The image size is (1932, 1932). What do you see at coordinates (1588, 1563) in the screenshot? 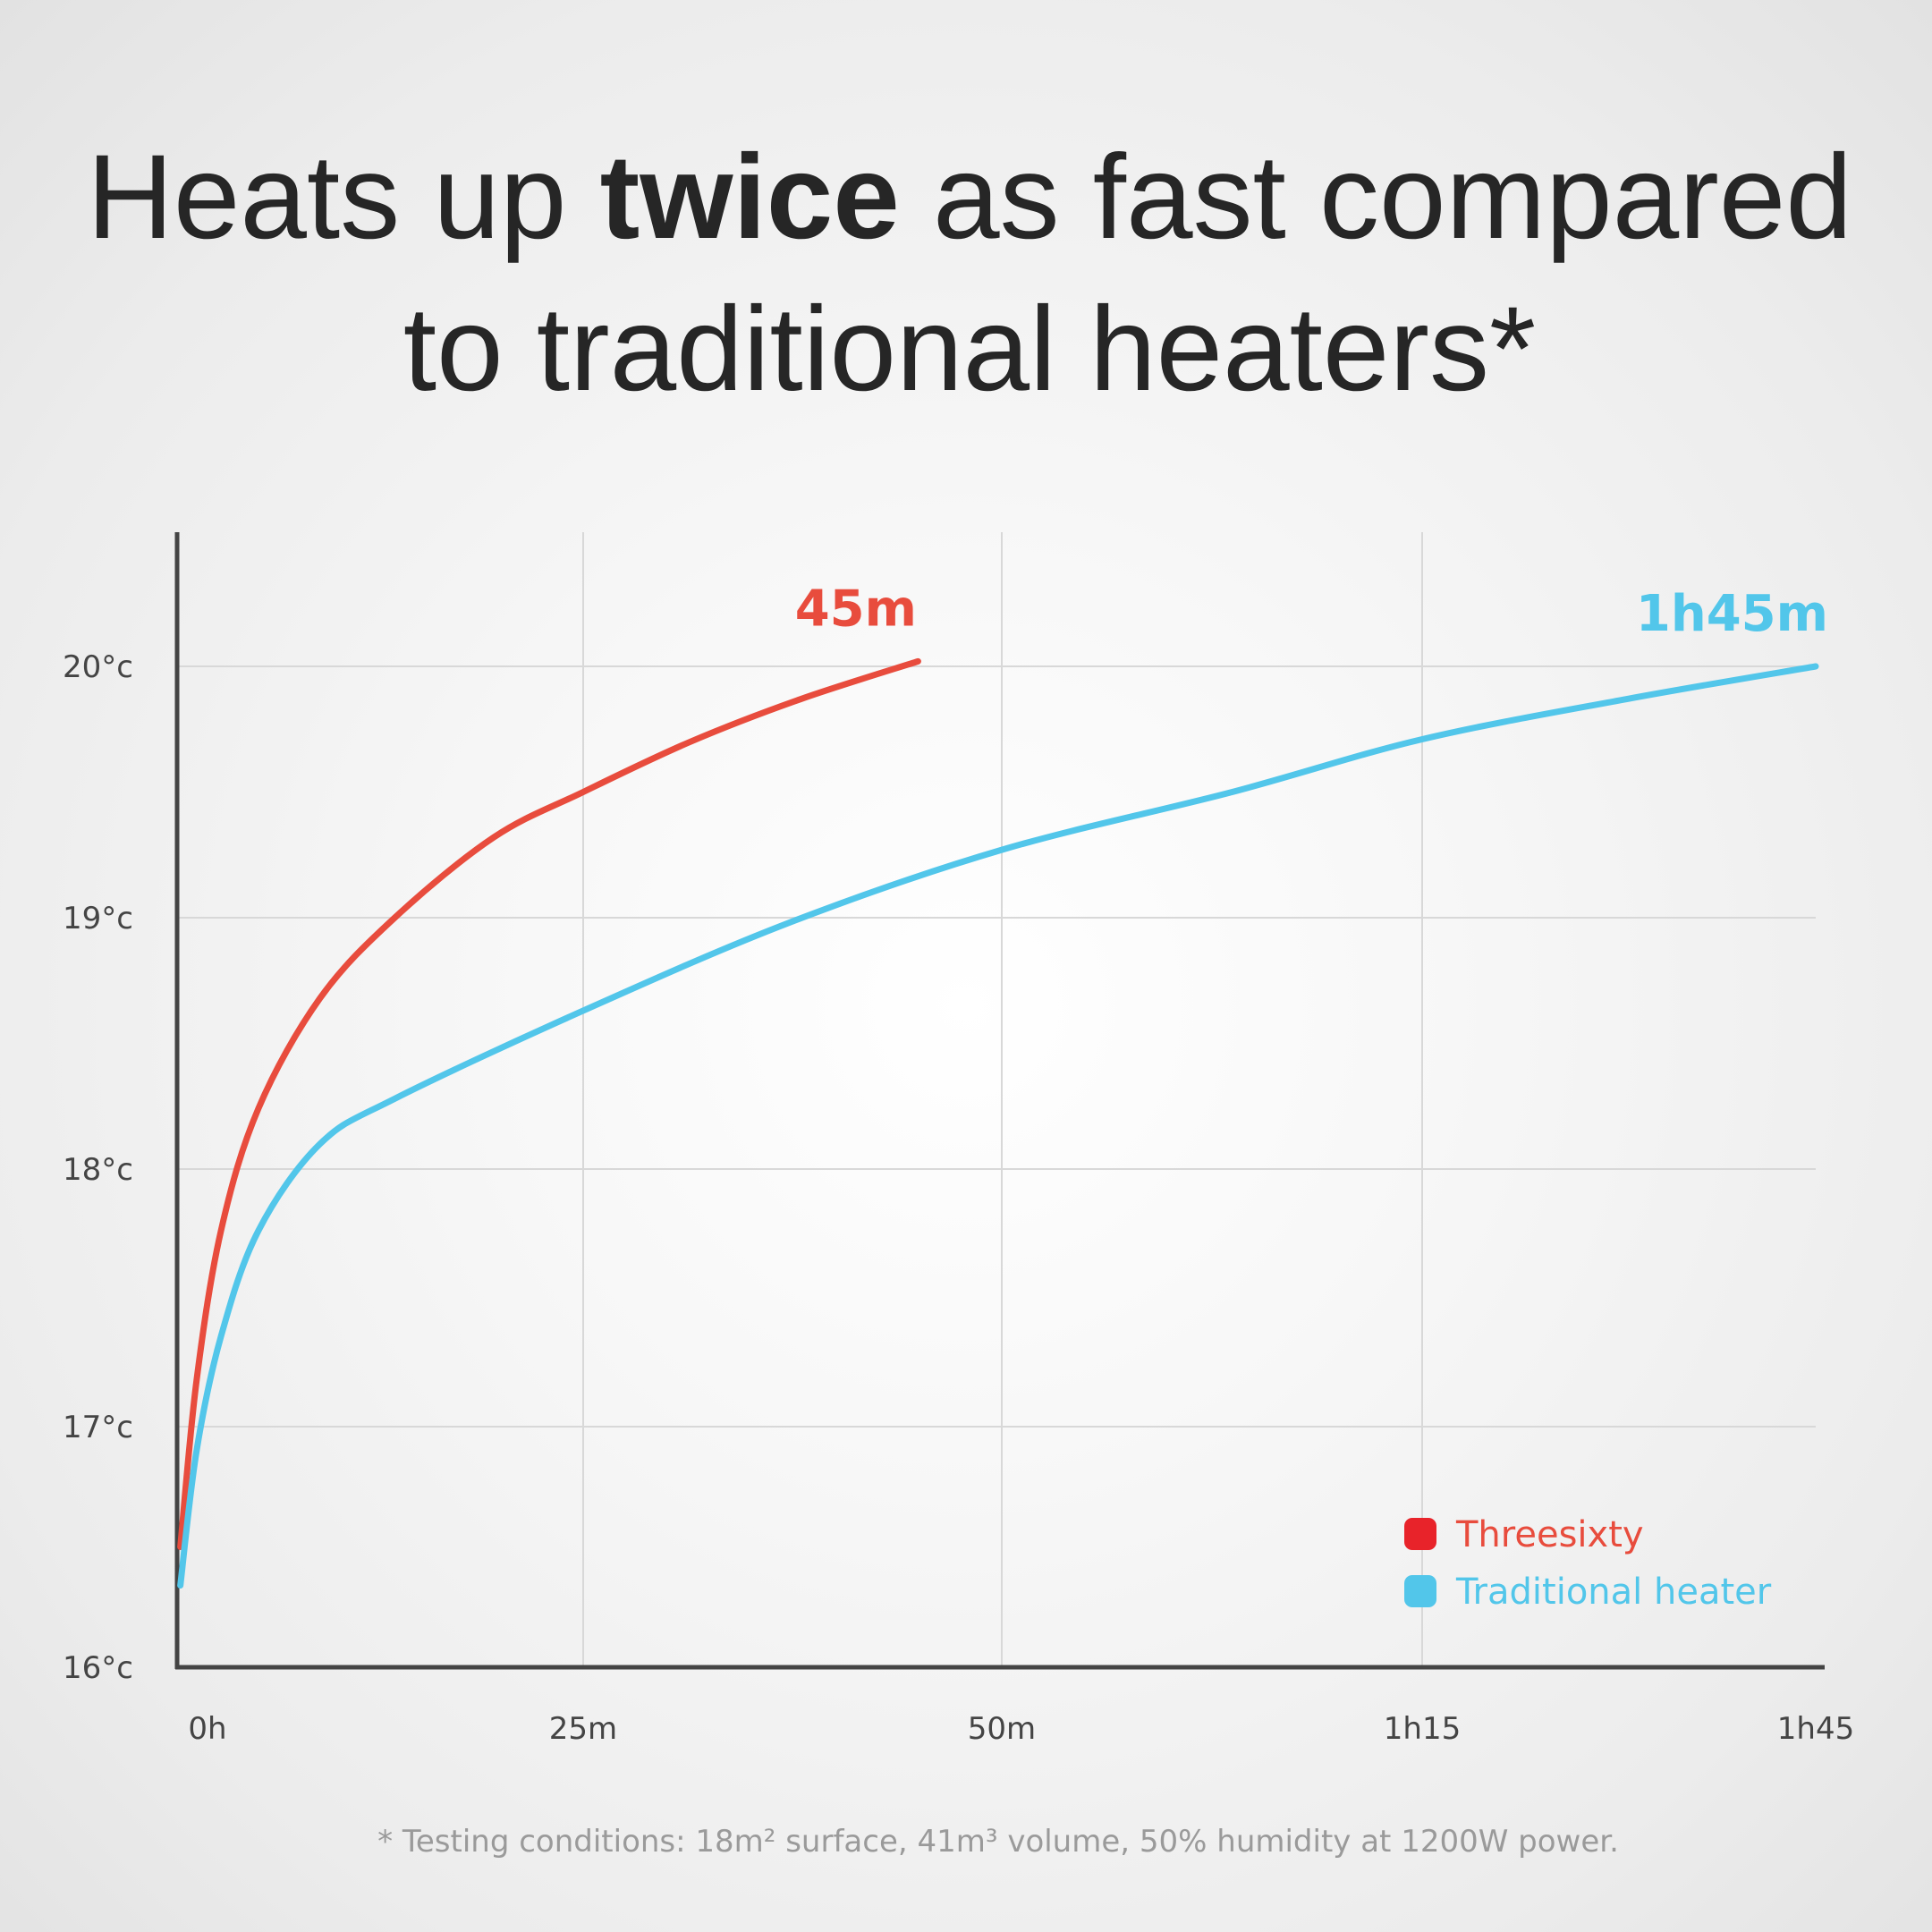
I see `legend: Threesixty Traditional heater` at bounding box center [1588, 1563].